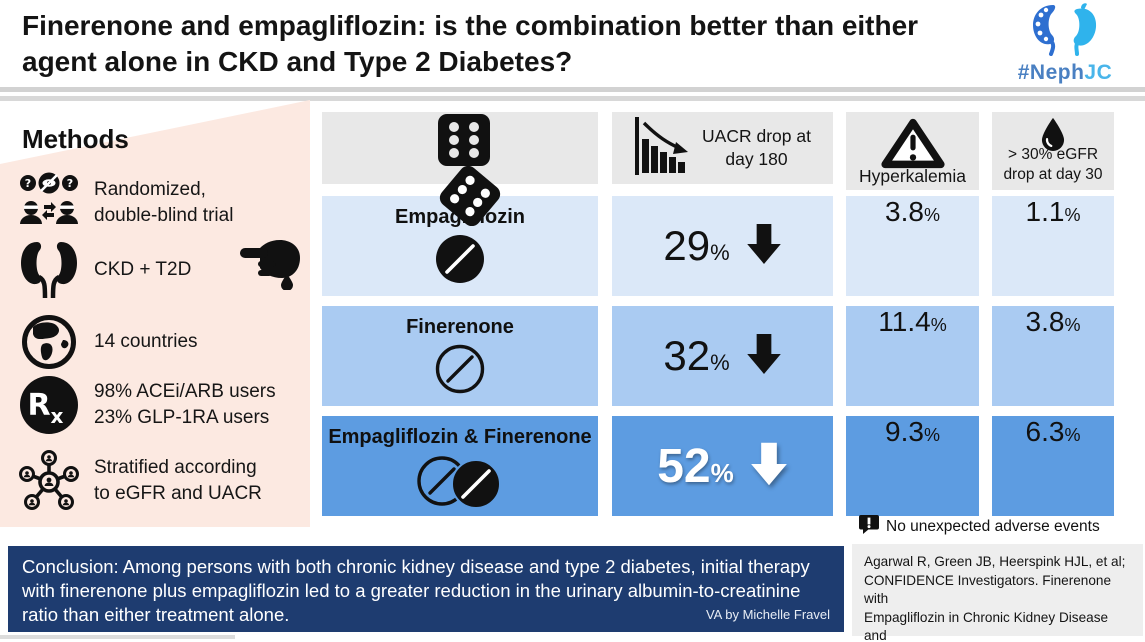 The width and height of the screenshot is (1145, 642). I want to click on method-item-label: CKD + T2D, so click(143, 269).